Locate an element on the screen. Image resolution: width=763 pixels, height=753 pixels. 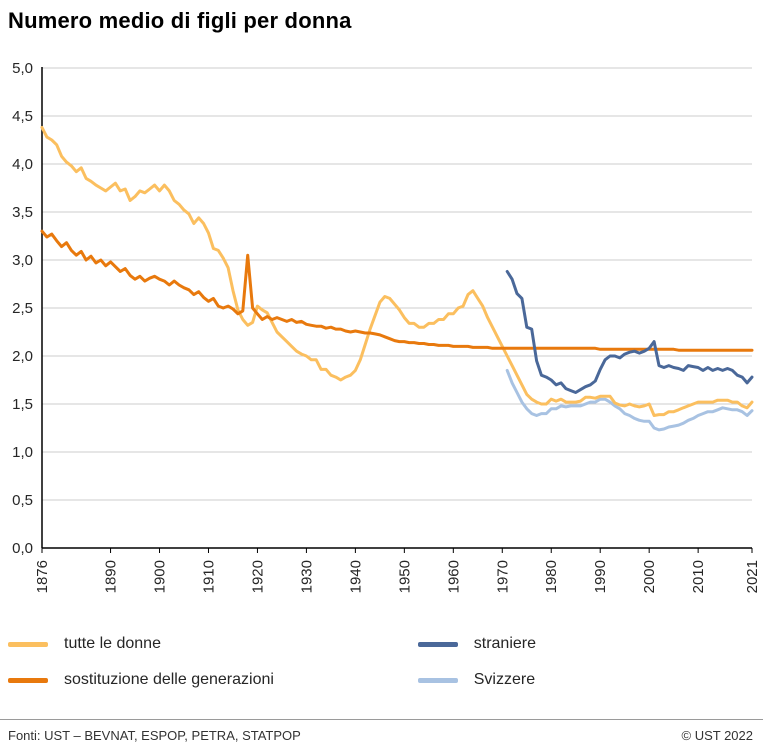
legend-label-straniere: straniere is located at coordinates (504, 643).